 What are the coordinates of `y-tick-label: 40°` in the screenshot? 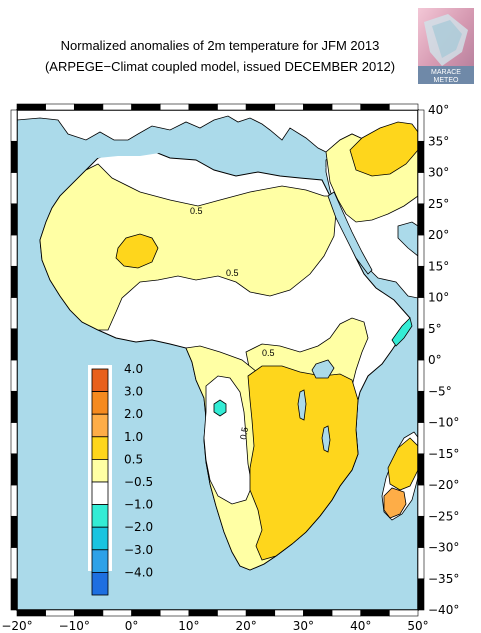 It's located at (438, 110).